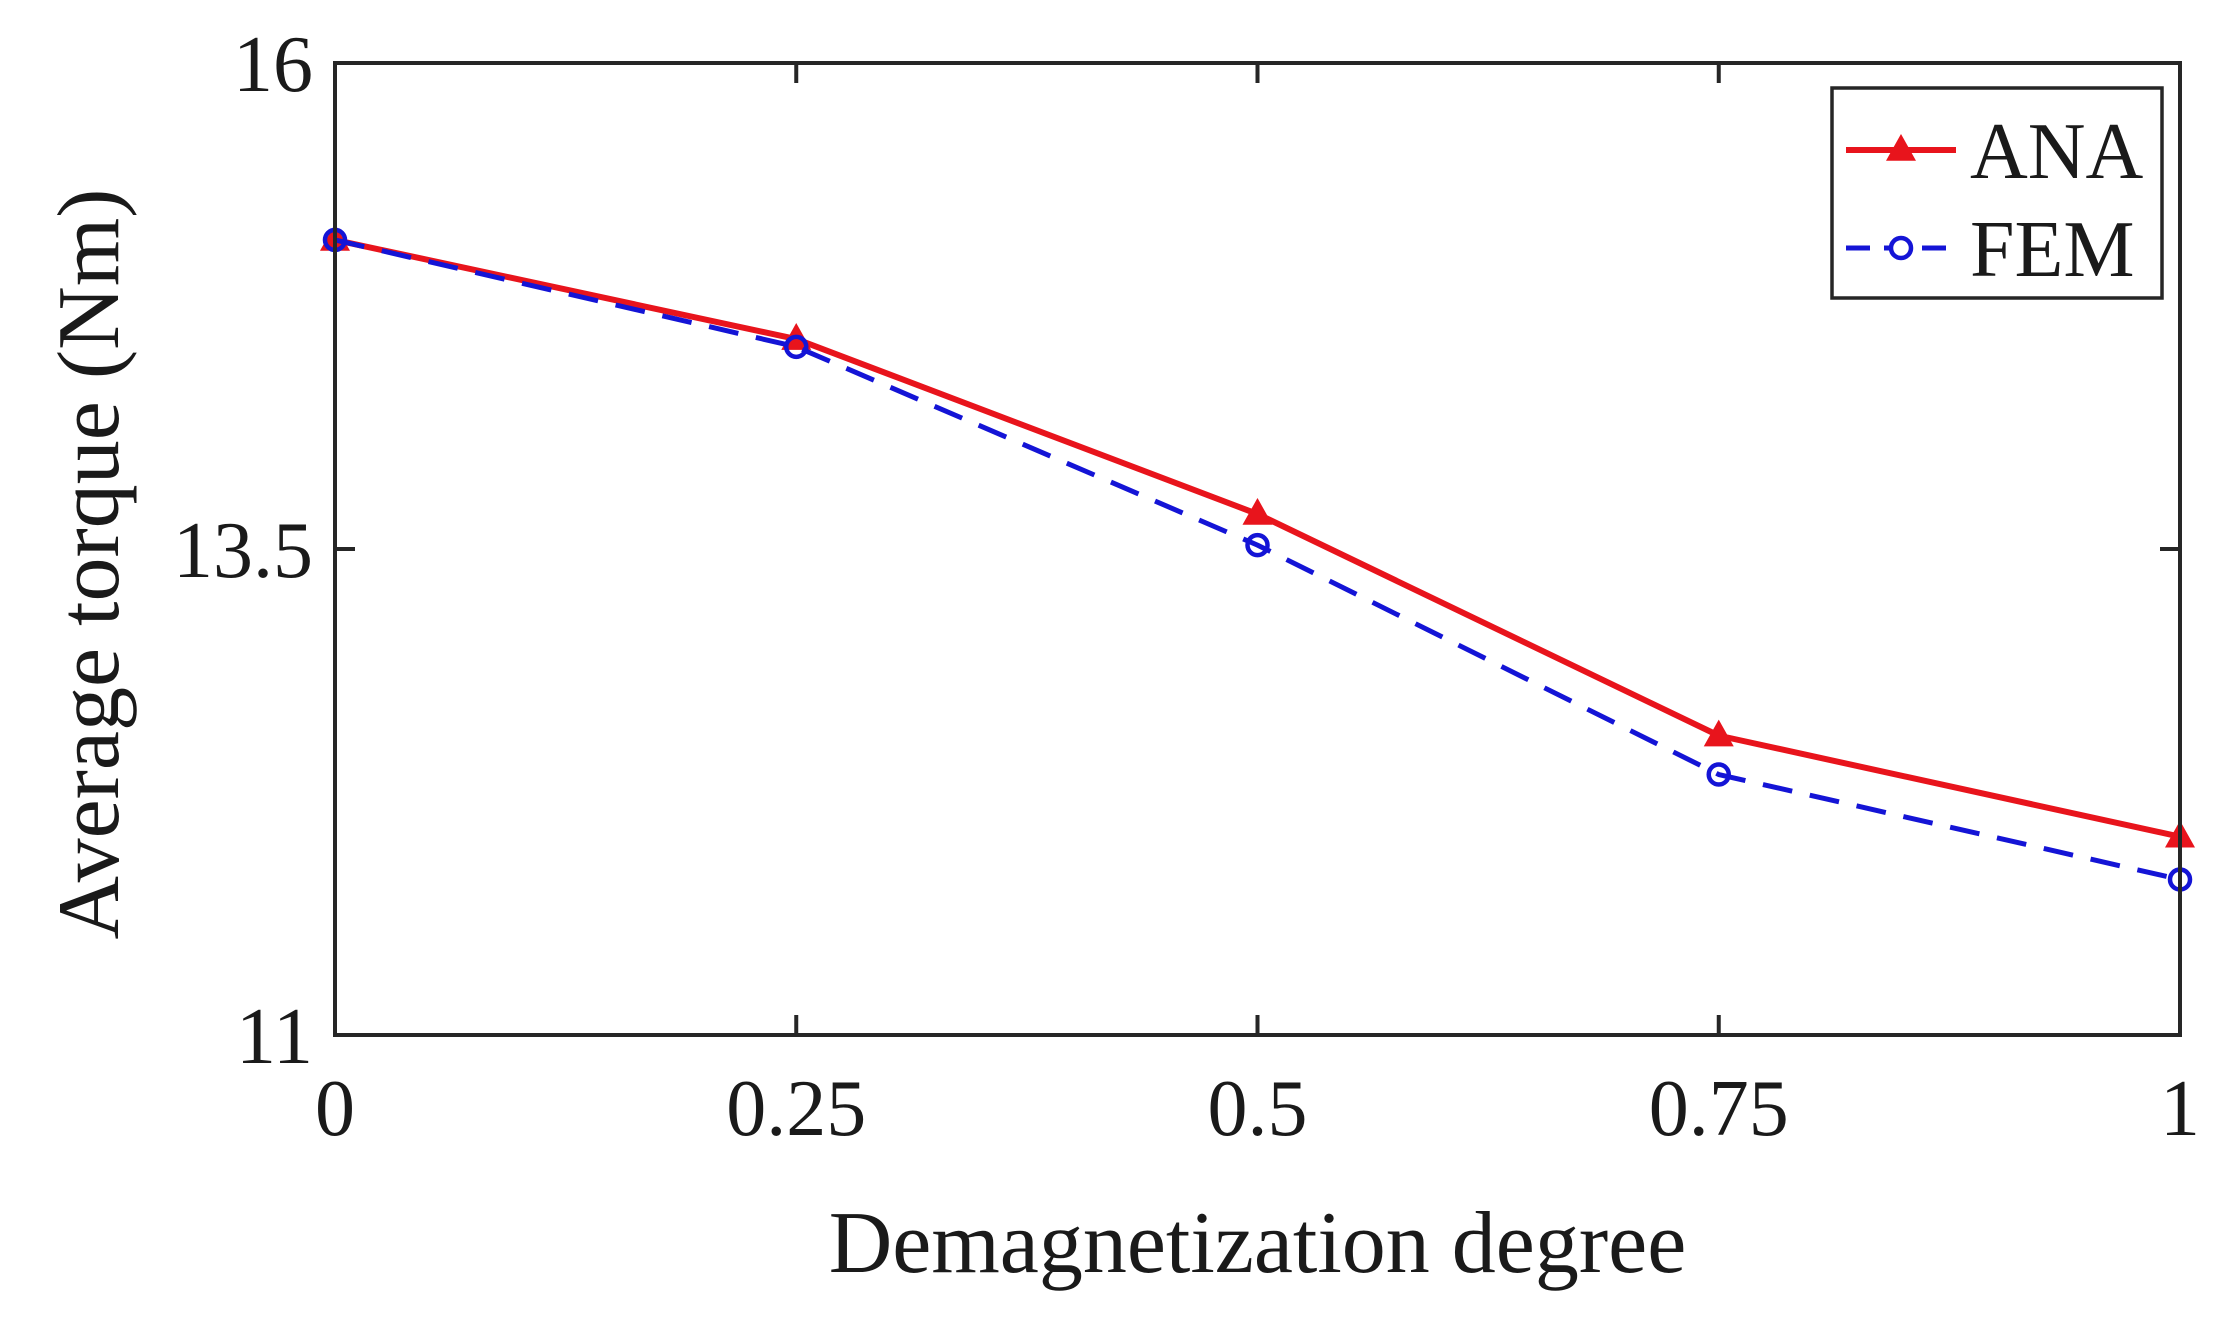 The height and width of the screenshot is (1336, 2222). I want to click on legend-box, so click(1997, 193).